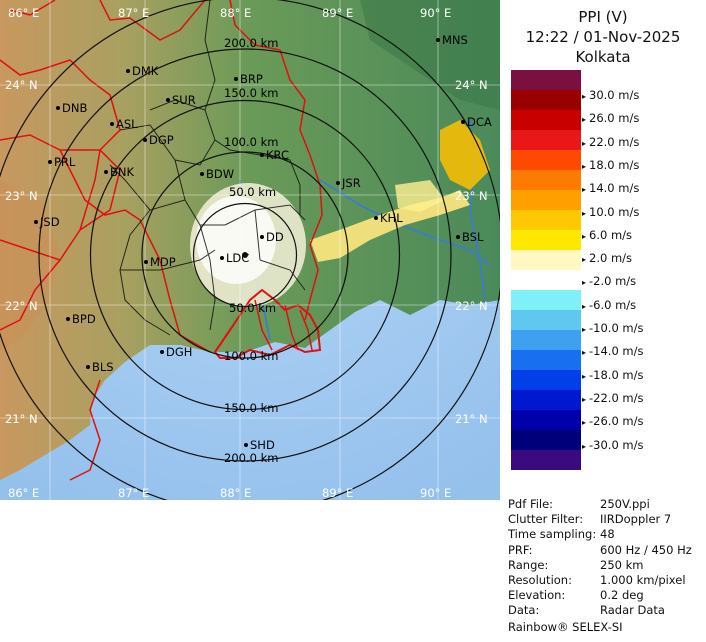  Describe the element at coordinates (21, 306) in the screenshot. I see `lat-label-left-2: 22° N` at that location.